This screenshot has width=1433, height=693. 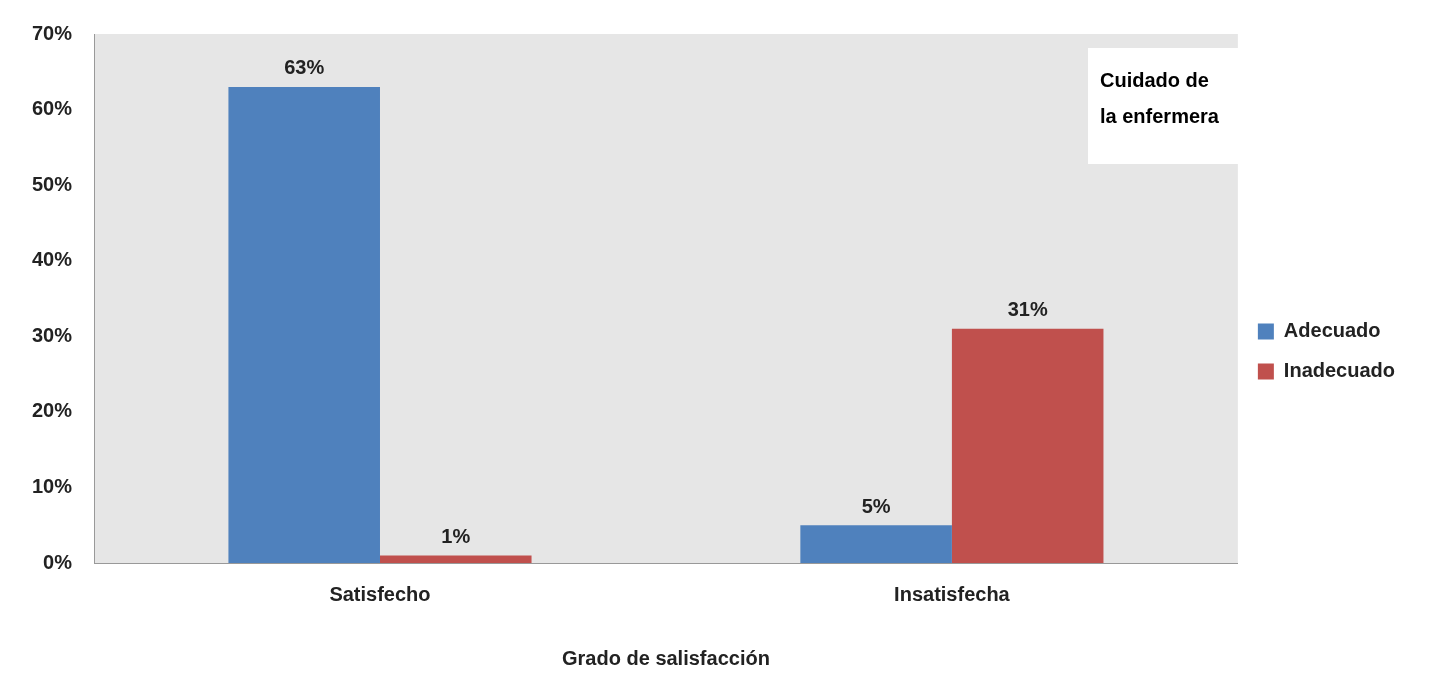 What do you see at coordinates (52, 334) in the screenshot?
I see `y-tick-label: 30%` at bounding box center [52, 334].